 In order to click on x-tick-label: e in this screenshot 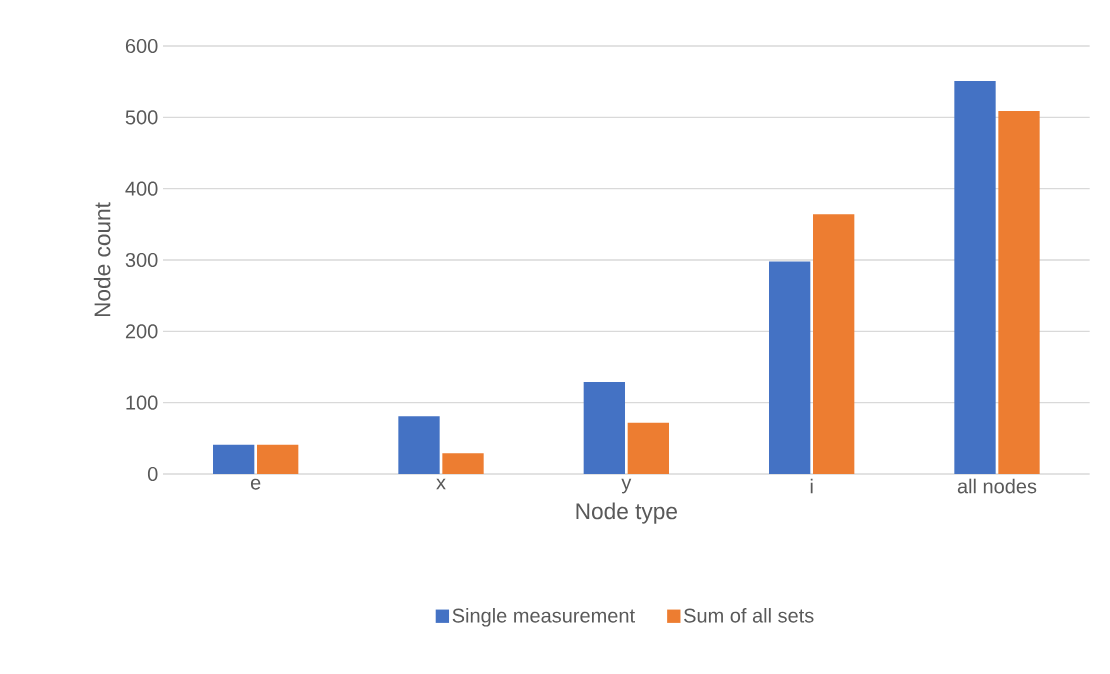, I will do `click(255, 484)`.